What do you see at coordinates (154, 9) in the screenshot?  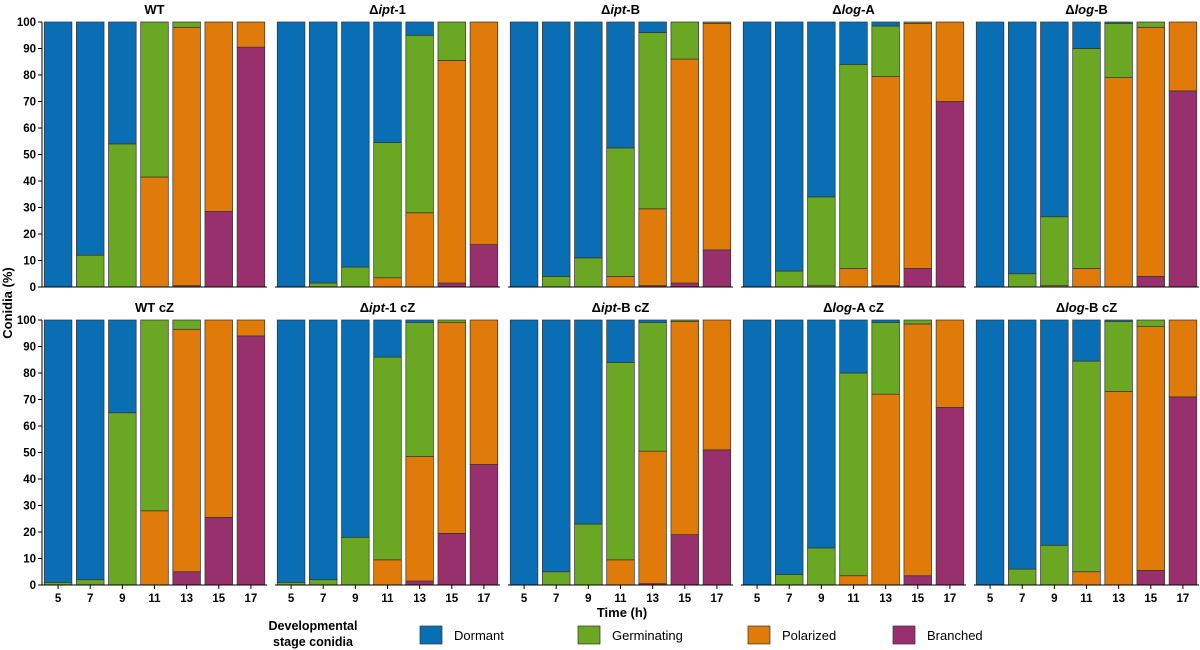 I see `panel-title: WT` at bounding box center [154, 9].